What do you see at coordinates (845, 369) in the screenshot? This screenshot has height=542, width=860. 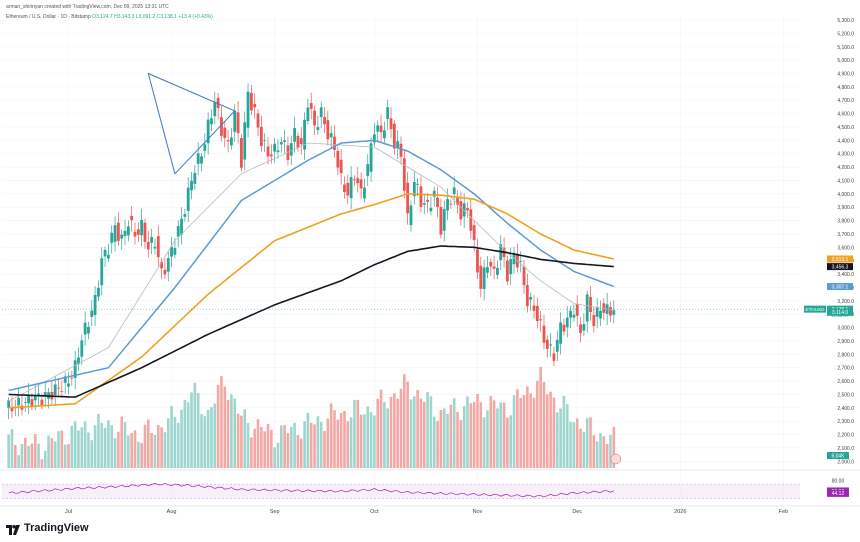 I see `price-tick-label: 2,700.0` at bounding box center [845, 369].